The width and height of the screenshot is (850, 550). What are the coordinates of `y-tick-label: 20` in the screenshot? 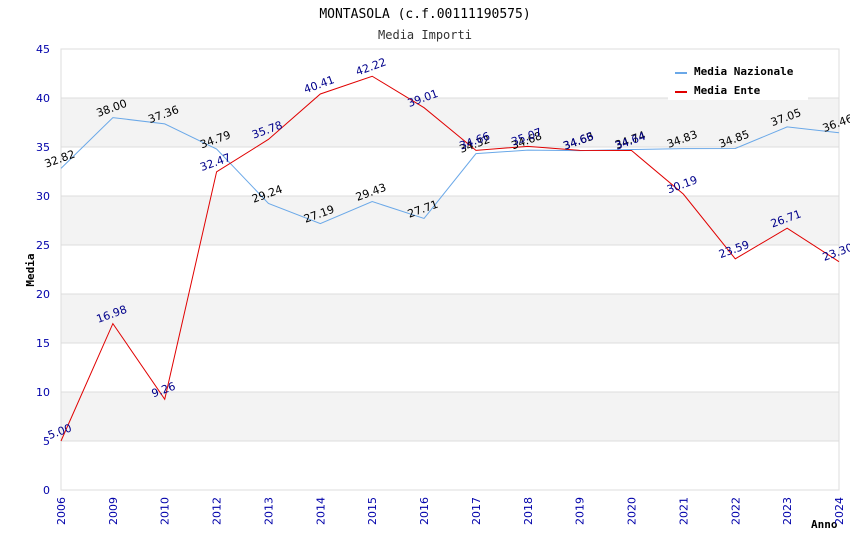 It's located at (43, 294).